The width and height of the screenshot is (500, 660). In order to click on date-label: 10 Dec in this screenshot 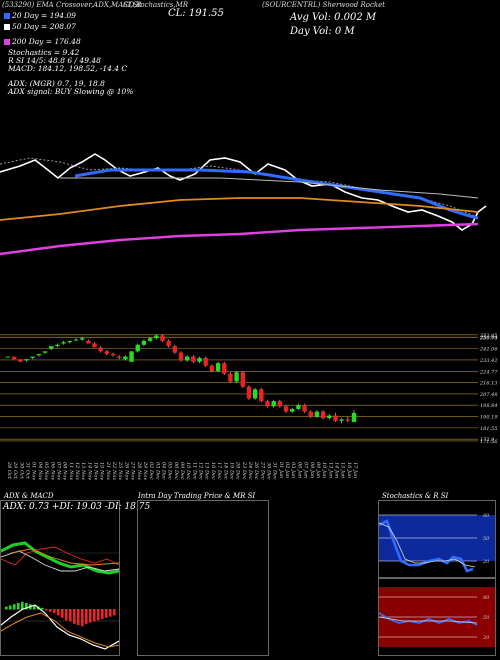, I will do `click(188, 471)`.